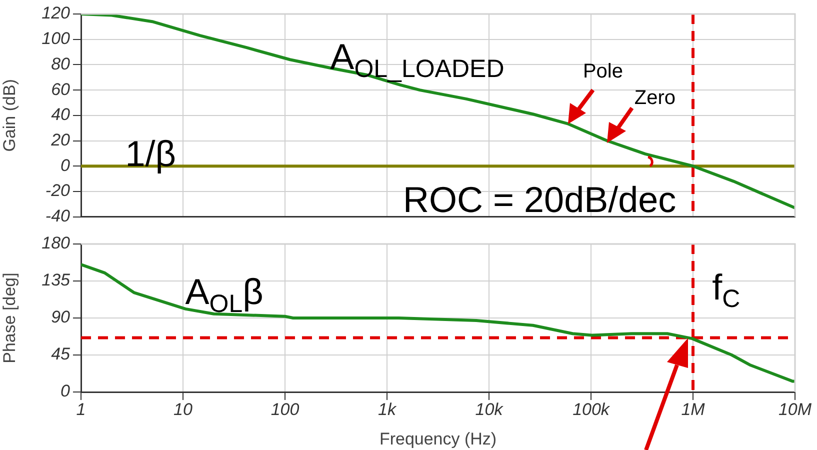  Describe the element at coordinates (58, 190) in the screenshot. I see `y-tick-label: -20` at that location.